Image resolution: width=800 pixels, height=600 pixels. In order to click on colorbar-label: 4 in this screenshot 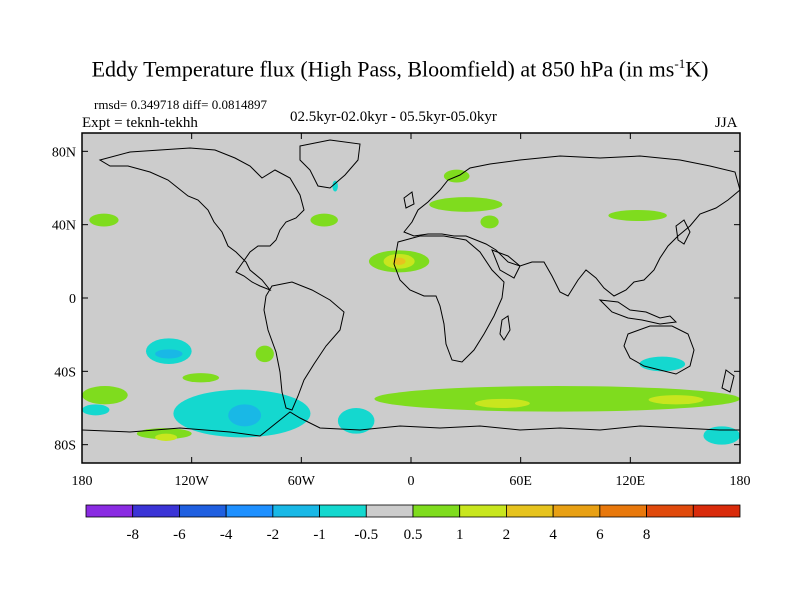, I will do `click(553, 535)`.